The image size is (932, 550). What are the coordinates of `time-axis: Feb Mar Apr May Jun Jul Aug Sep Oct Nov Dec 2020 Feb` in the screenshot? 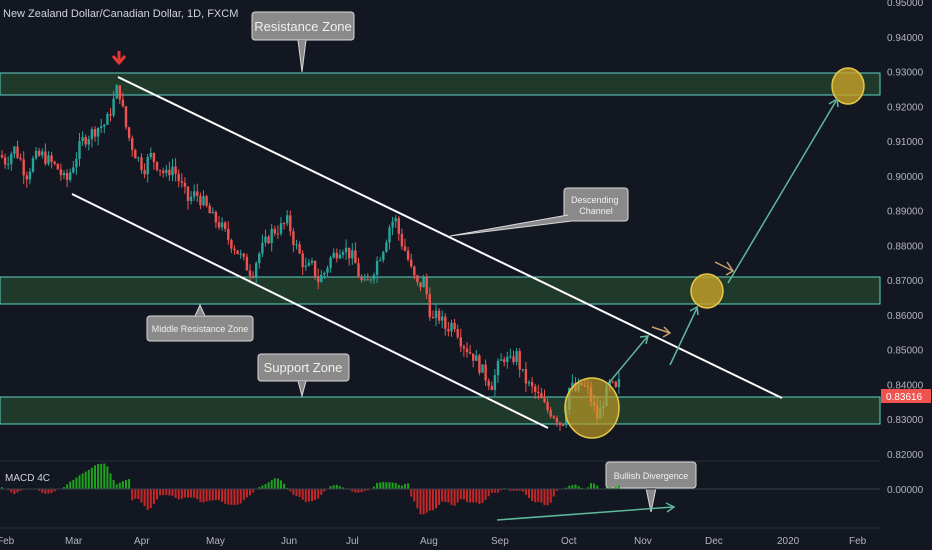 It's located at (433, 541).